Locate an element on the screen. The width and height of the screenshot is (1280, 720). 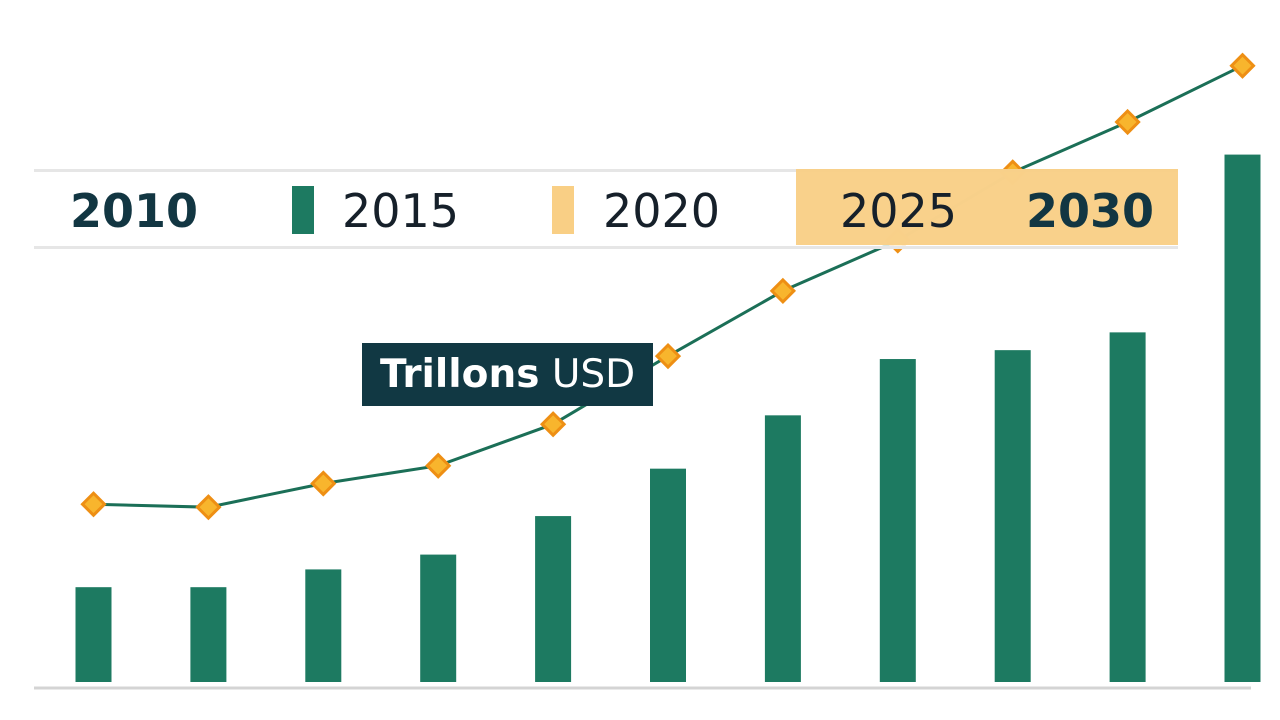
legend-label-2020: 2020 is located at coordinates (662, 211).